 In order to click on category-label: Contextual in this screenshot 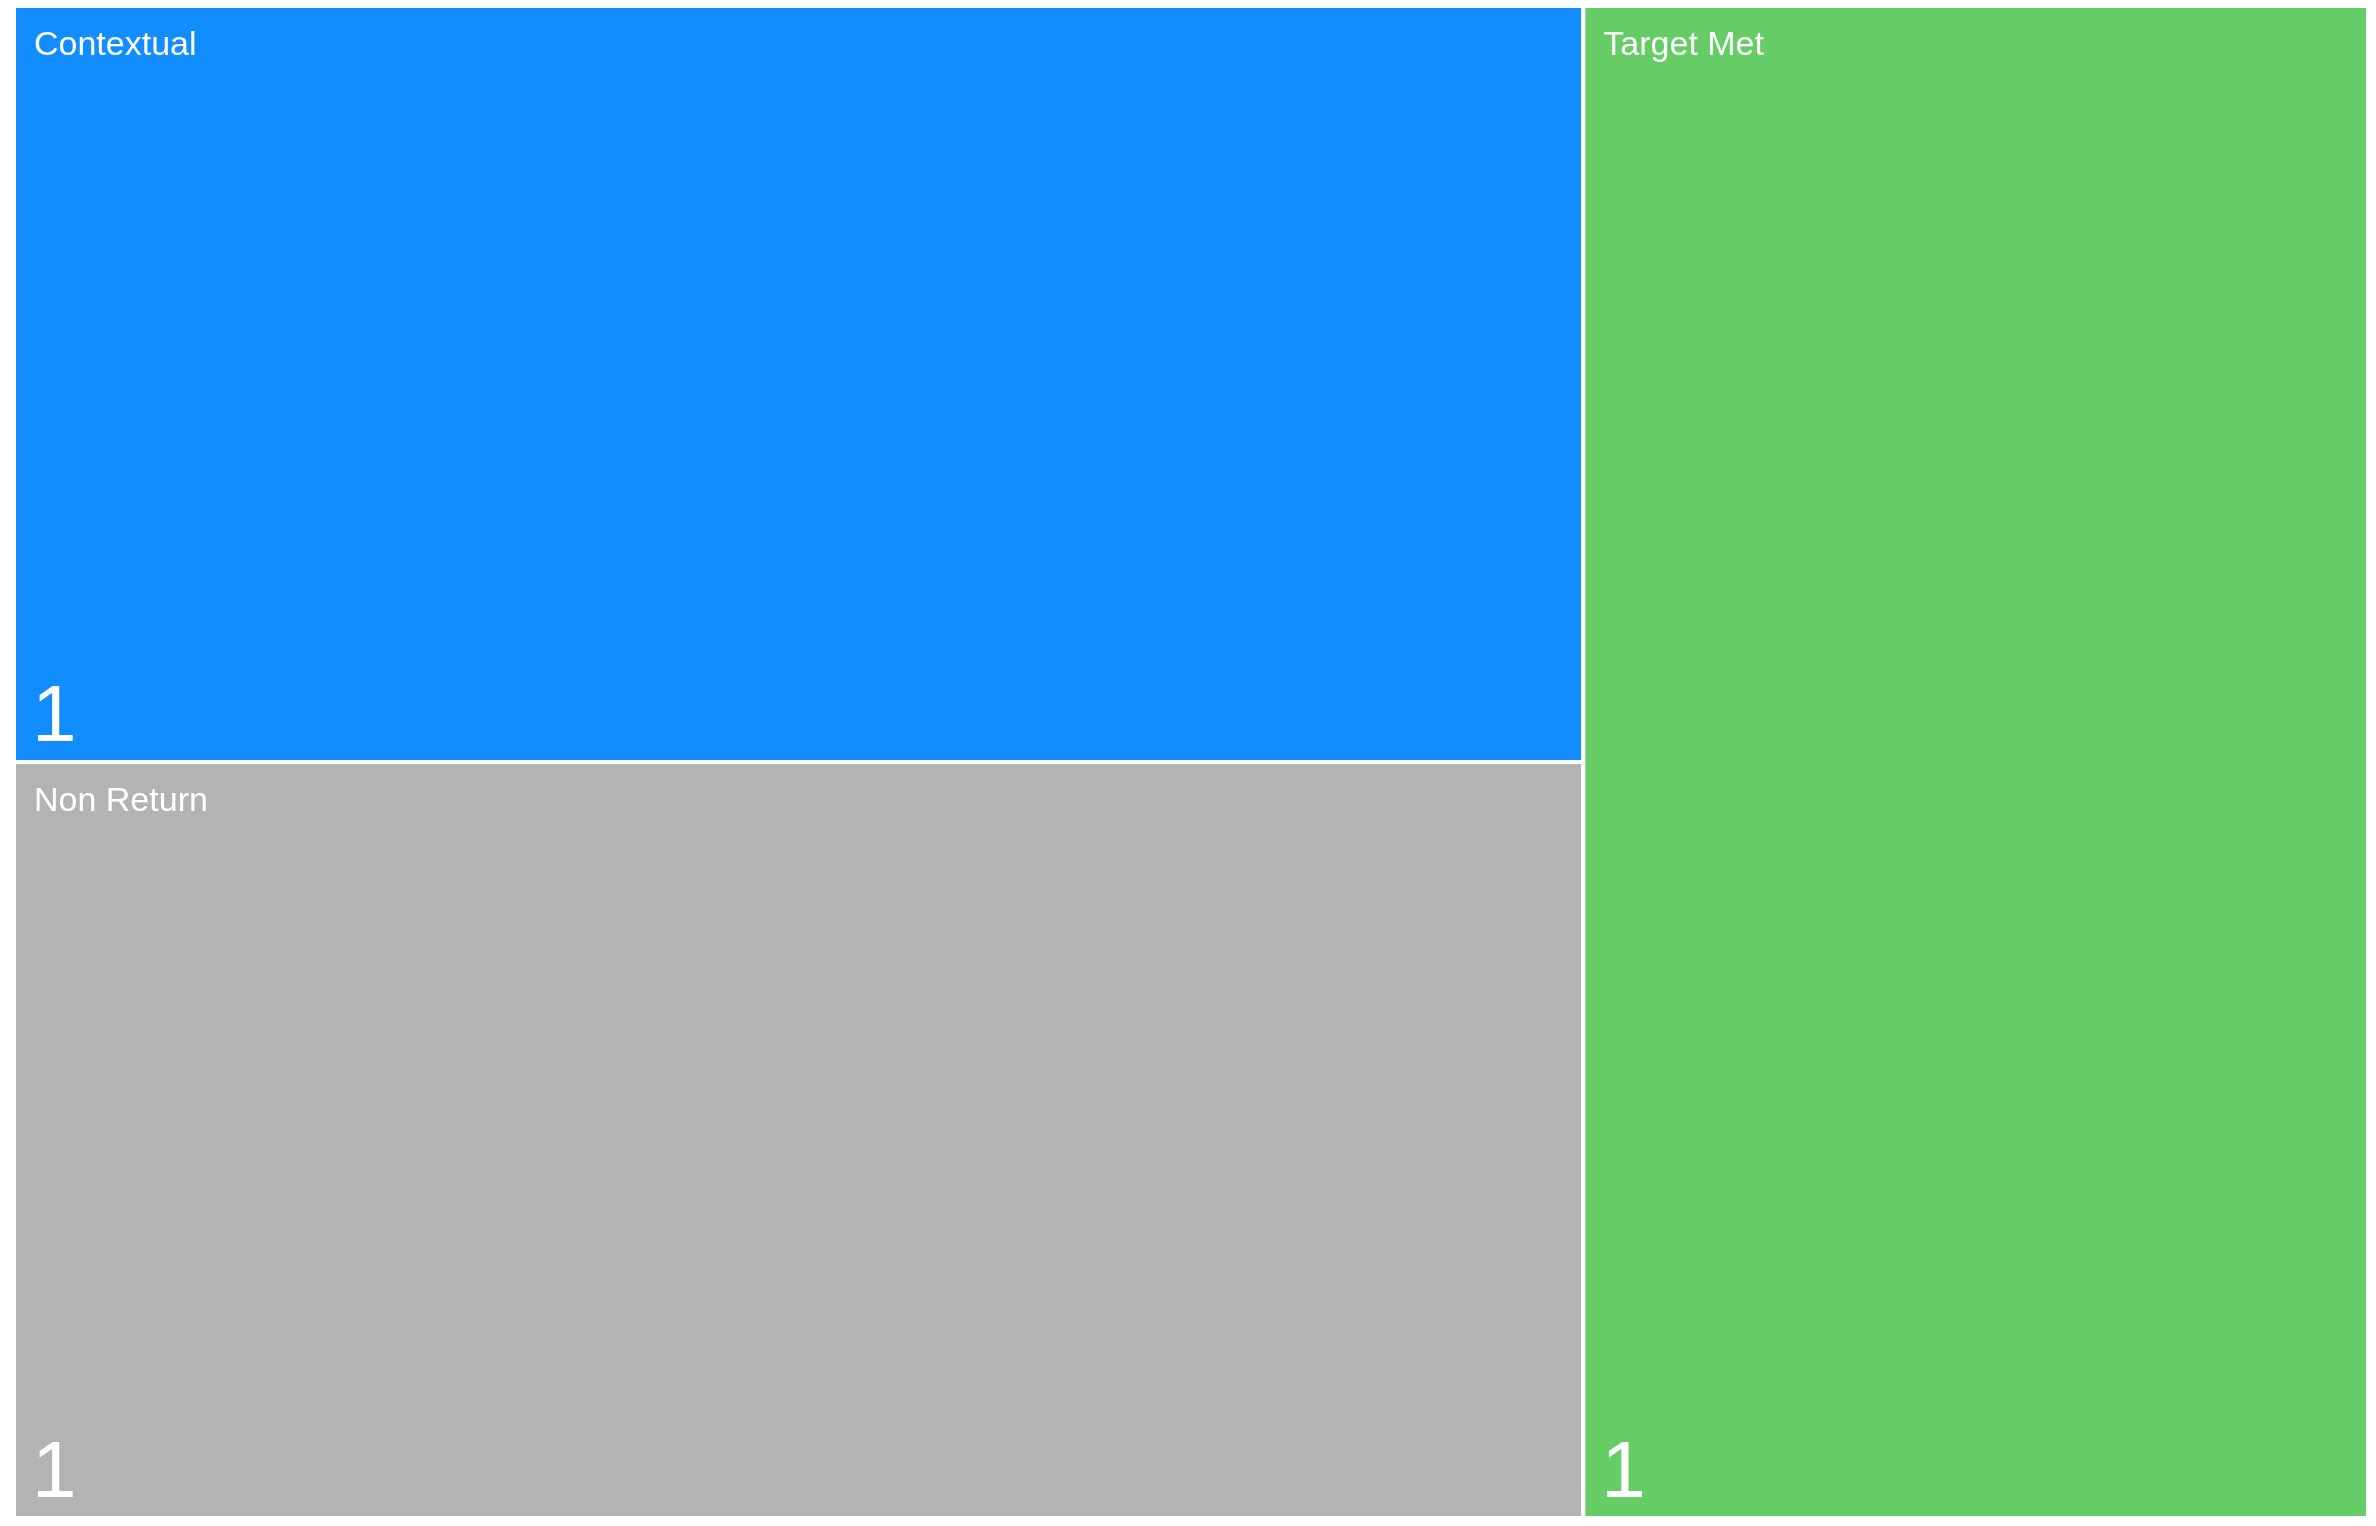, I will do `click(115, 43)`.